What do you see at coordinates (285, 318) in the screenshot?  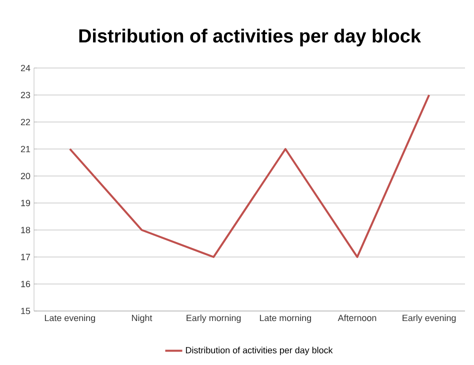 I see `x-tick-label: Late morning` at bounding box center [285, 318].